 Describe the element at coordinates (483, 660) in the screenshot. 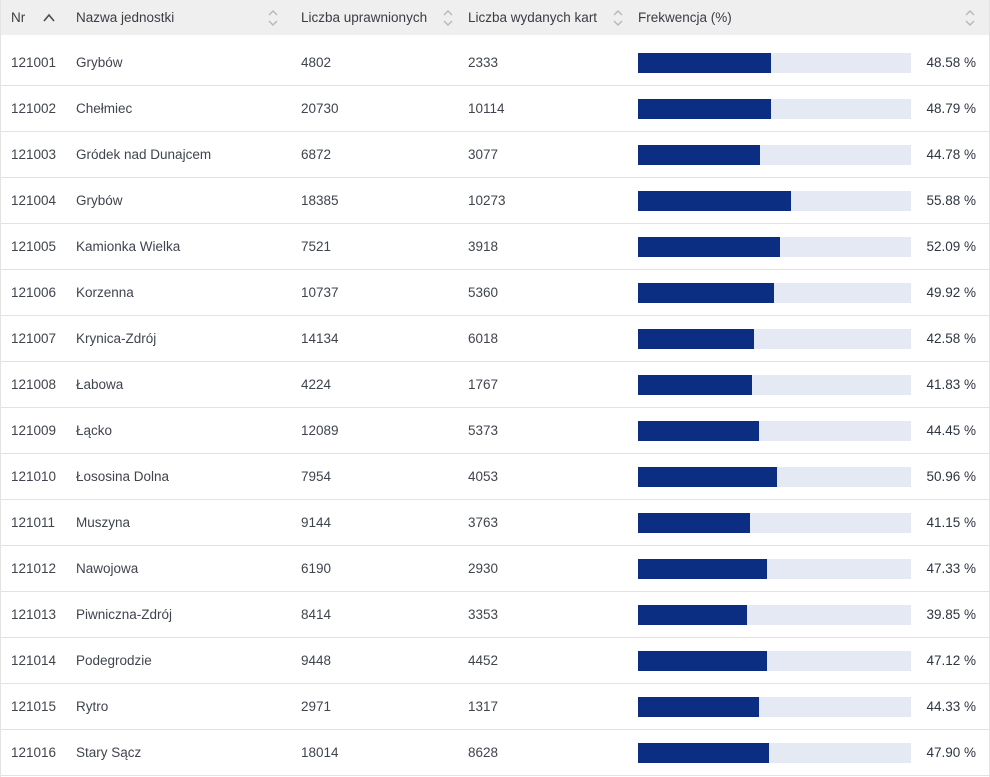

I see `cell-liczba-wydanych-kart: 4452` at that location.